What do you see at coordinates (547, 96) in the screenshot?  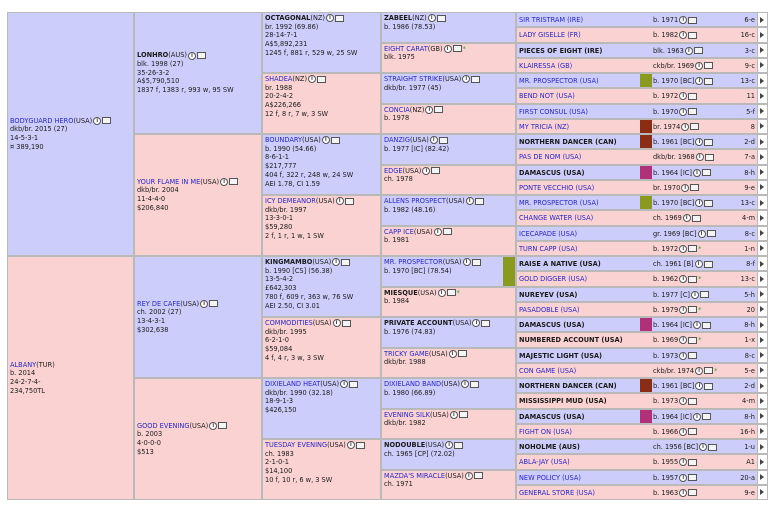 I see `horse-name-link: BEND NOT (USA)` at bounding box center [547, 96].